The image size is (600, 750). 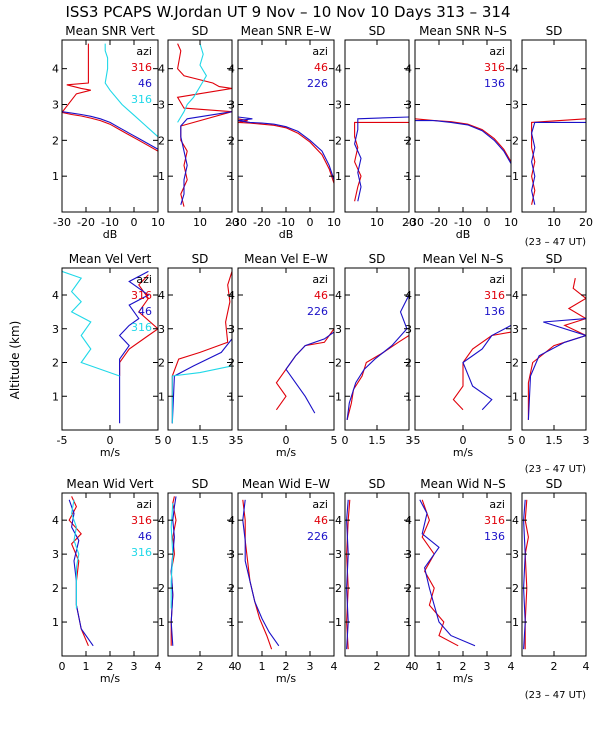 I want to click on panel-title: Mean Vel N–S, so click(x=463, y=259).